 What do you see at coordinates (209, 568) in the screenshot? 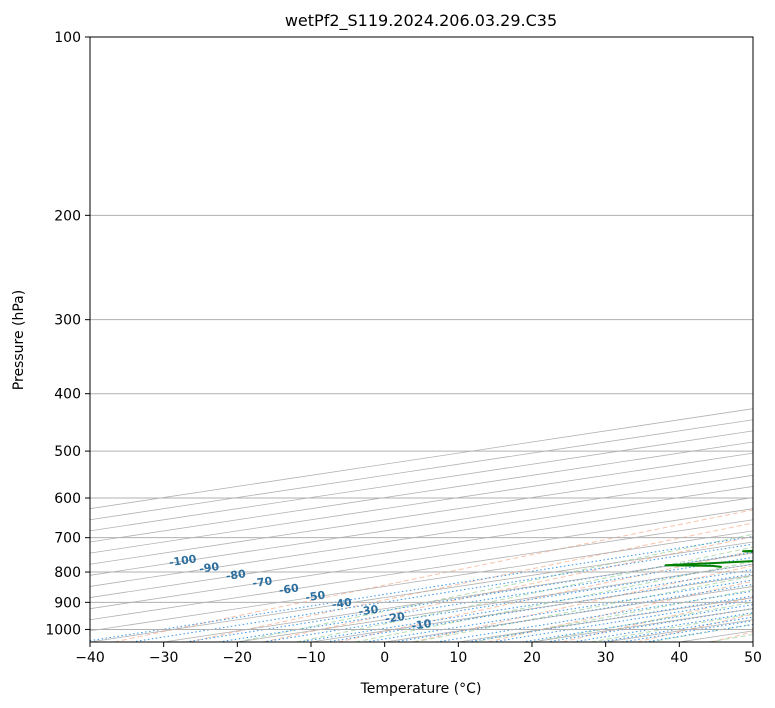
I see `isotherm-label: -90` at bounding box center [209, 568].